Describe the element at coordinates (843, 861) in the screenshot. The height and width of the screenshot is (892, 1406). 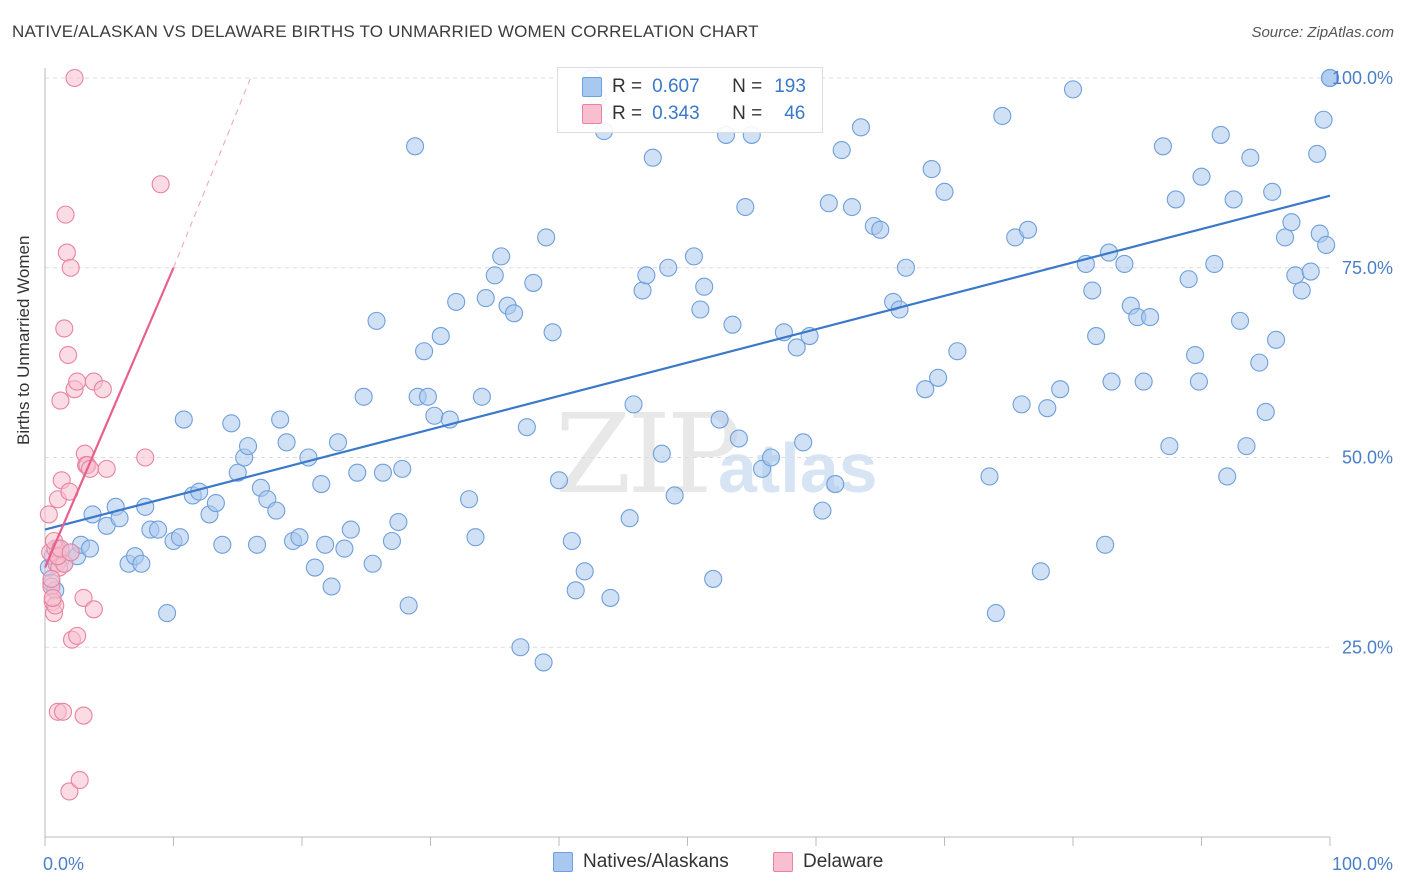
I see `legend-label-delaware: Delaware` at that location.